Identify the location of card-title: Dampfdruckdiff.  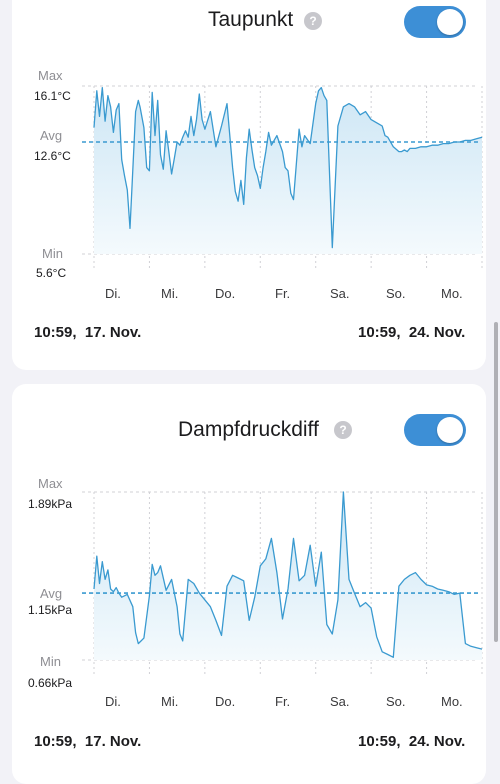
(248, 429).